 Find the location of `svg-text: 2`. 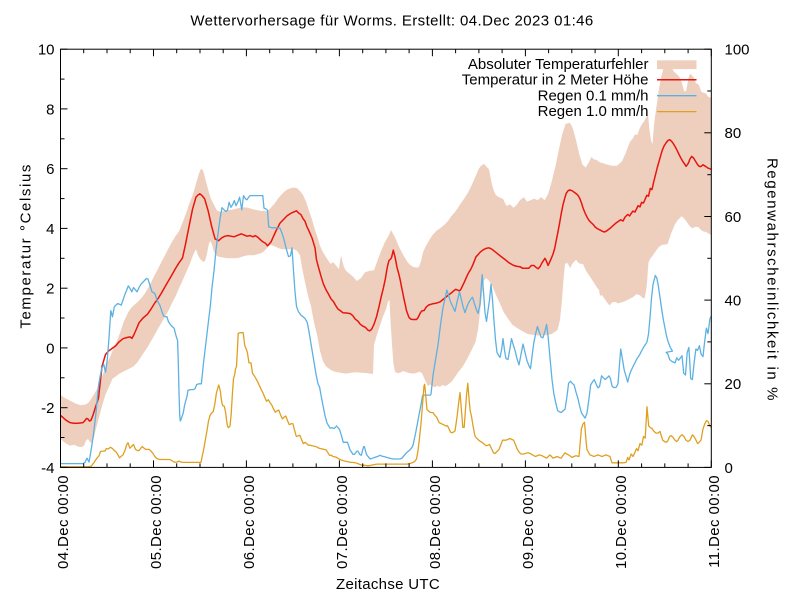

svg-text: 2 is located at coordinates (50, 289).